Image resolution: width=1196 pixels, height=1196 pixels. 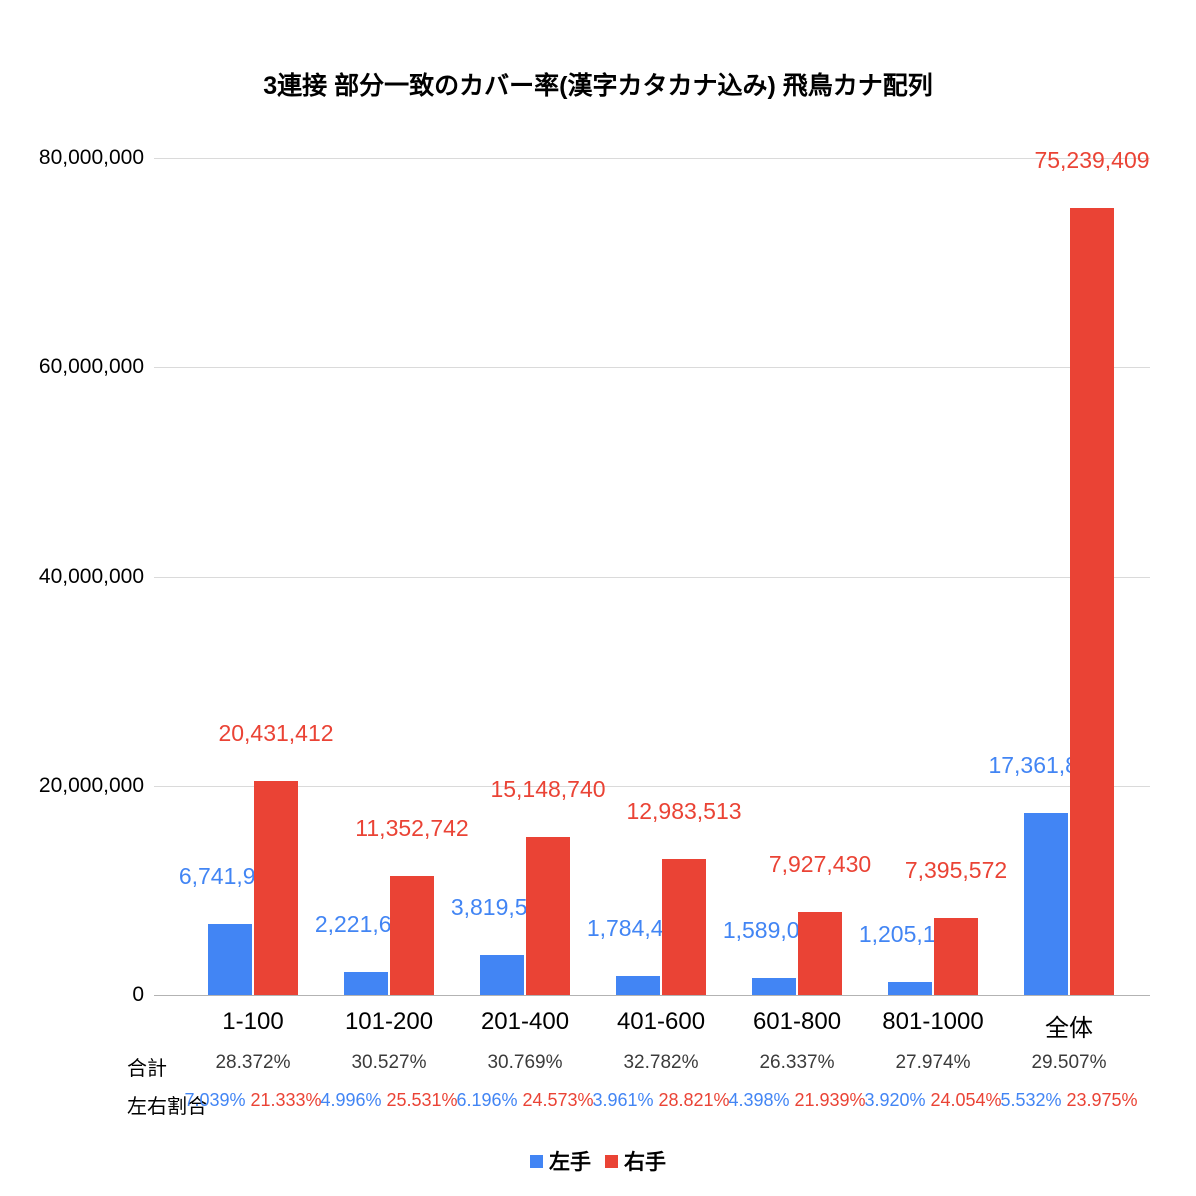 I want to click on y-tick-label: 20,000,000, so click(x=91, y=785).